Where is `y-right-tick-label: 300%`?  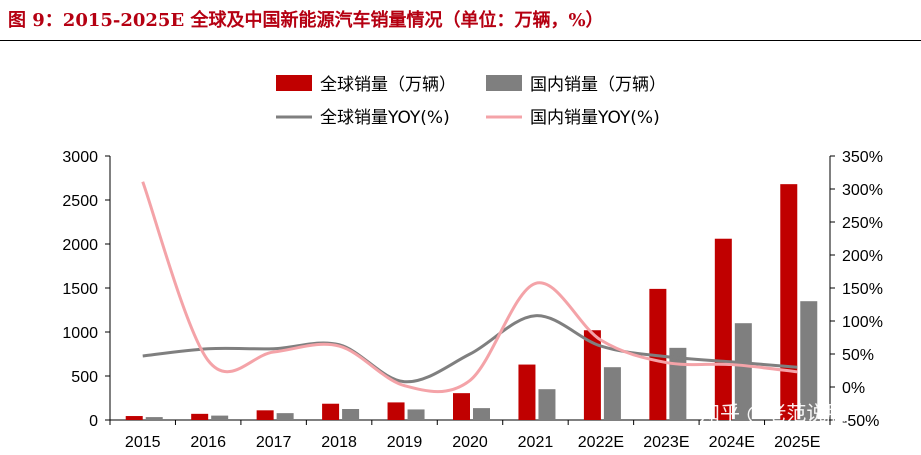
y-right-tick-label: 300% is located at coordinates (862, 190).